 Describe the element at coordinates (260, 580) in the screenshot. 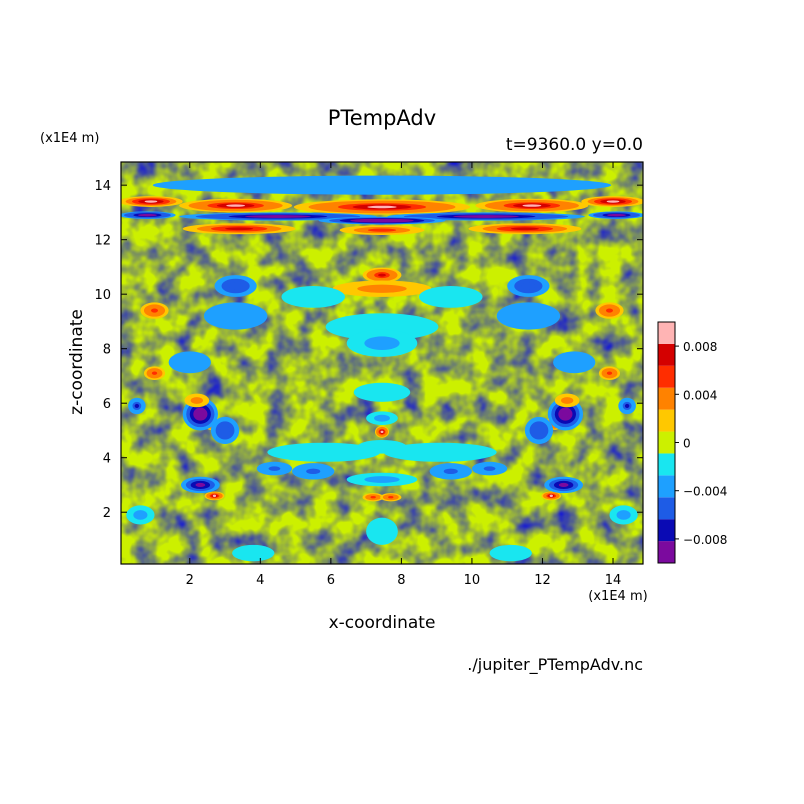

I see `x-tick-label: 4` at that location.